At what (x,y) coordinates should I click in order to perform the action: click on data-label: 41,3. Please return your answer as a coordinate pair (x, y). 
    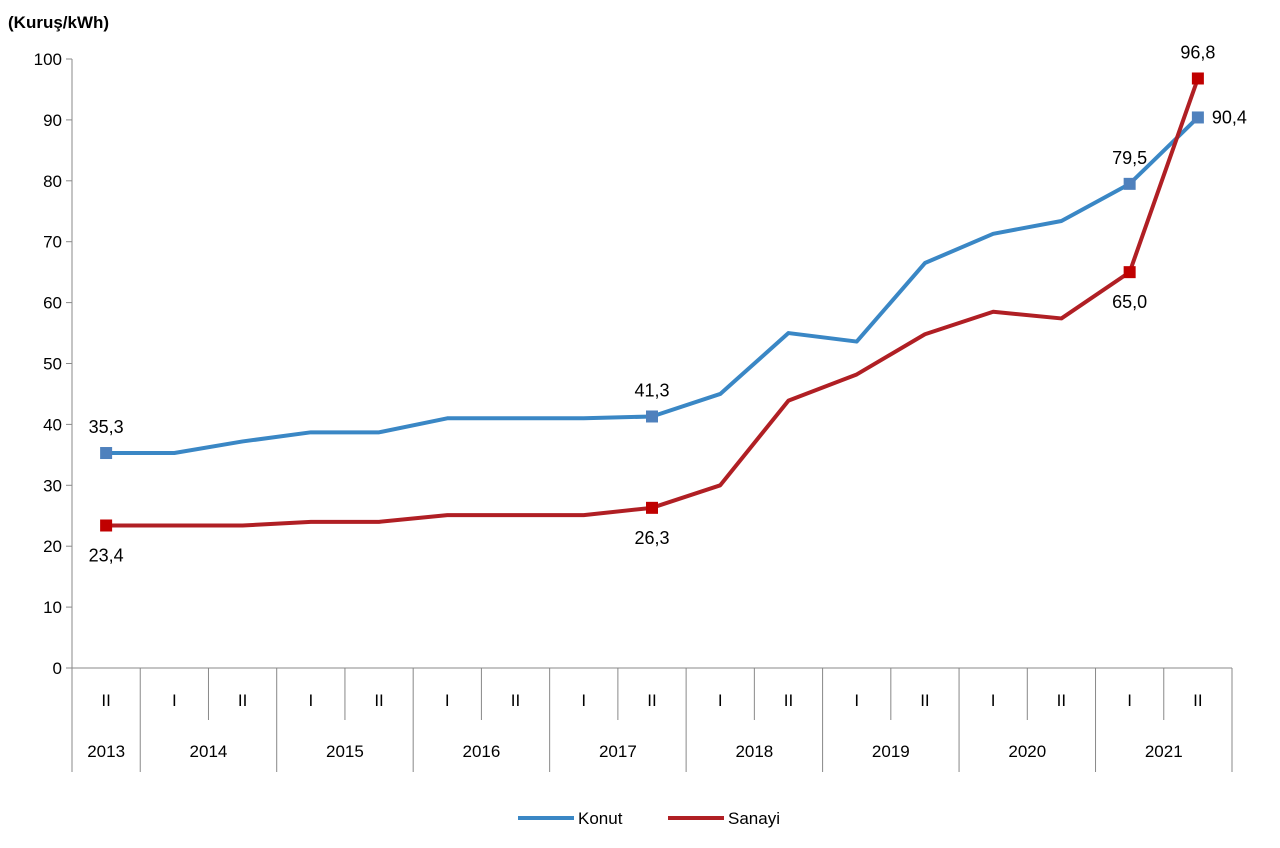
    Looking at the image, I should click on (651, 390).